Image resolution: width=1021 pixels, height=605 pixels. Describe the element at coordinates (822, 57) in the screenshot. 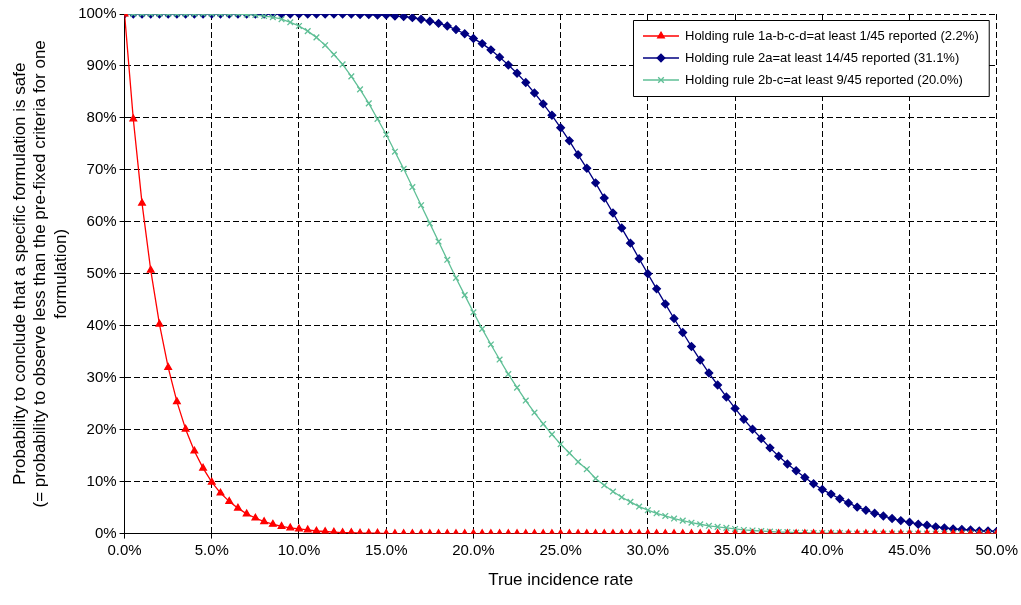

I see `legend-label: Holding rule 2a=at least 14/45 reported (31.1%)` at that location.